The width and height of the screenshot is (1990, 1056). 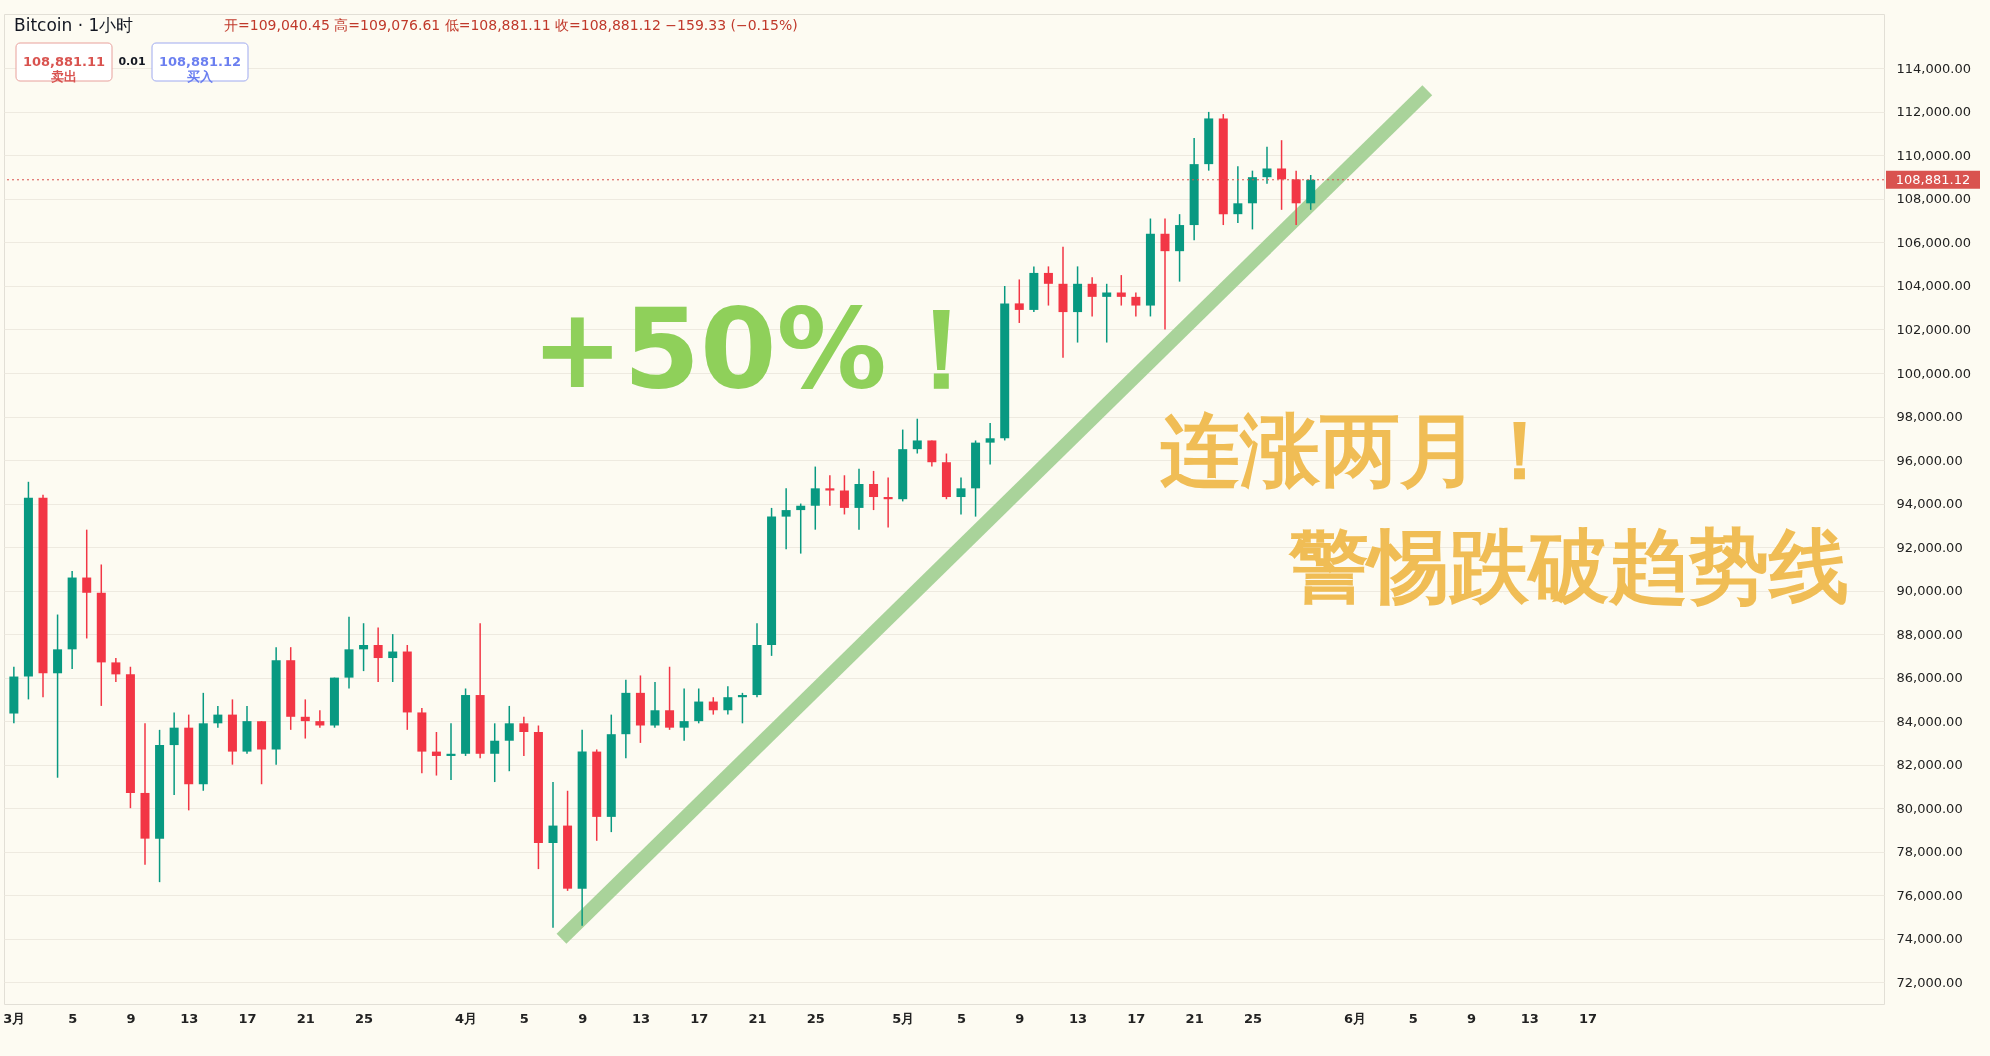 What do you see at coordinates (1933, 242) in the screenshot?
I see `y-tick-label: 106,000.00` at bounding box center [1933, 242].